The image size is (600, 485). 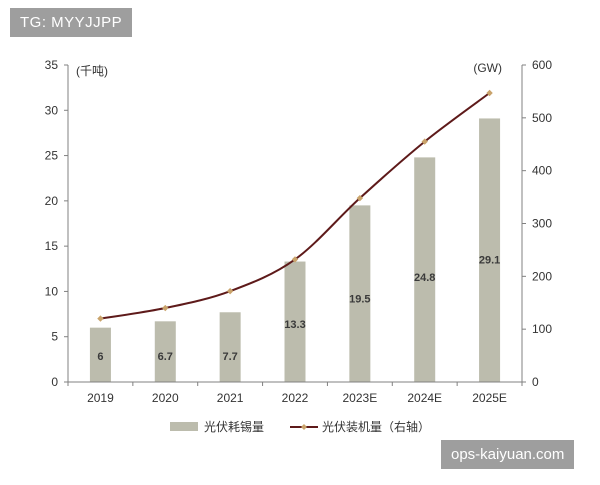 What do you see at coordinates (92, 71) in the screenshot?
I see `left-axis-unit: (千吨)` at bounding box center [92, 71].